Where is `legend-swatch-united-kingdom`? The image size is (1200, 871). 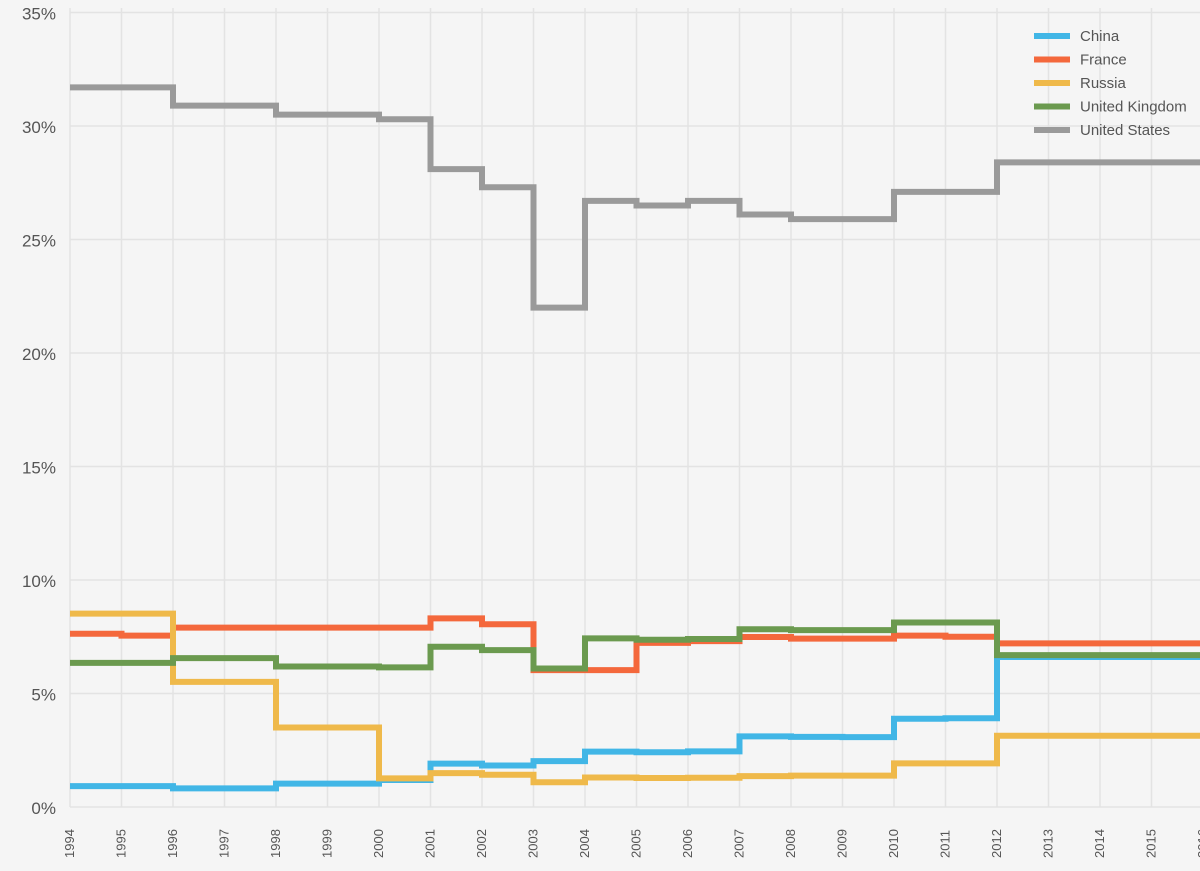 legend-swatch-united-kingdom is located at coordinates (1052, 106).